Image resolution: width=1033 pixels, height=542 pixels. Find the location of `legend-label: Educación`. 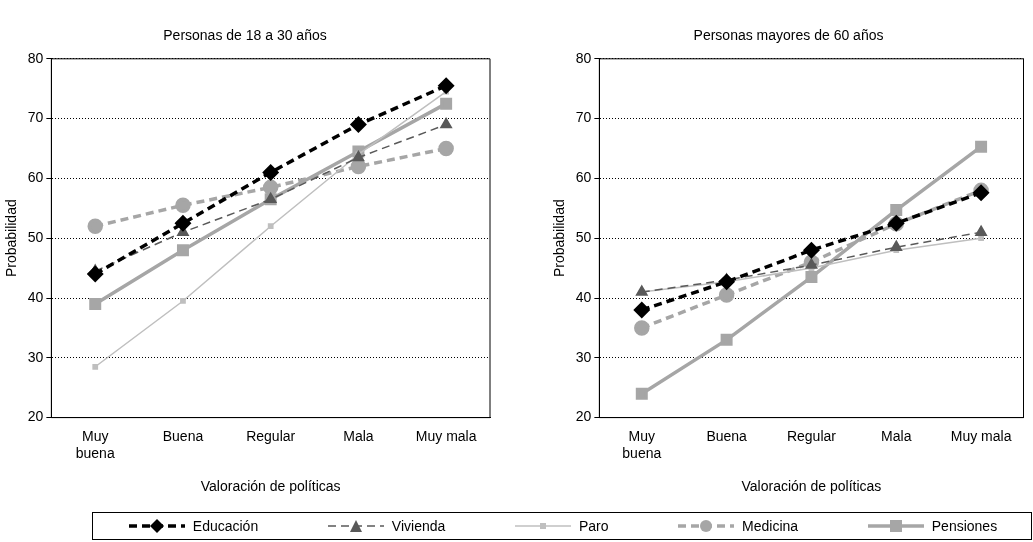

legend-label: Educación is located at coordinates (225, 526).